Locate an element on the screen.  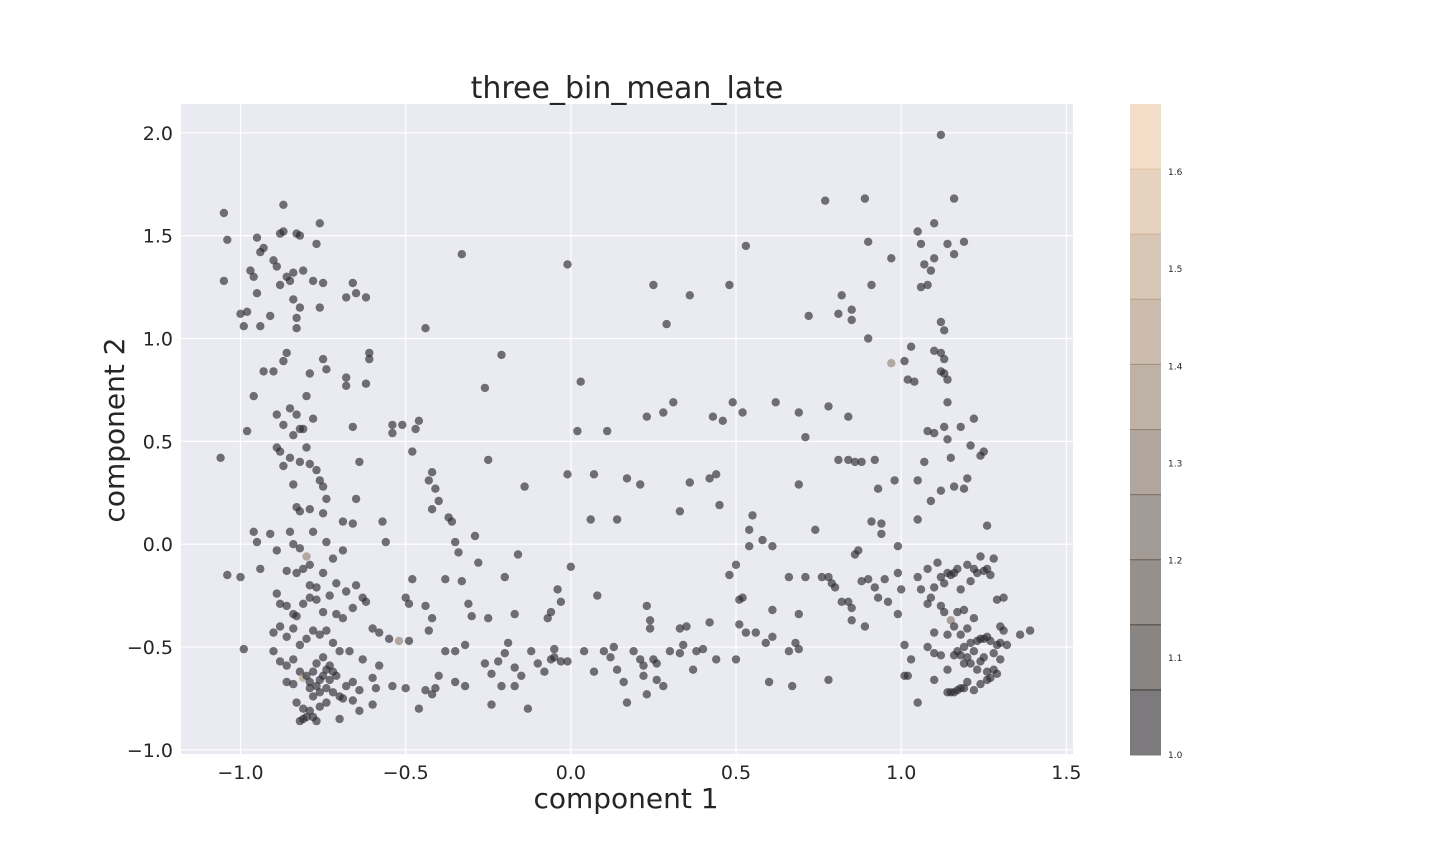
x-tick-label: 1.5 is located at coordinates (1066, 773).